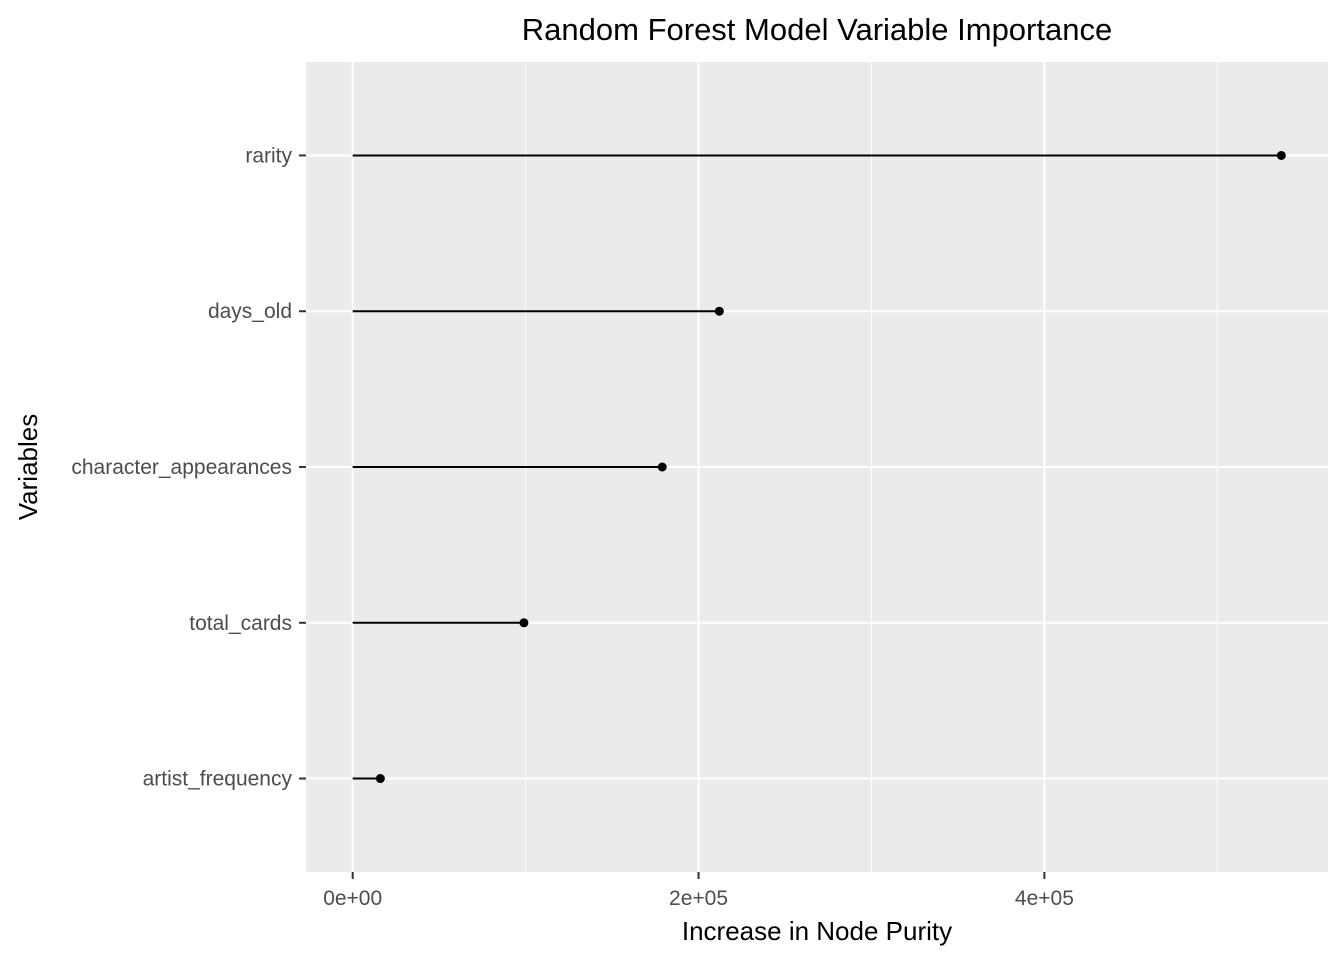 This screenshot has height=960, width=1344. Describe the element at coordinates (817, 29) in the screenshot. I see `chart-title: Random Forest Model Variable Importance` at that location.